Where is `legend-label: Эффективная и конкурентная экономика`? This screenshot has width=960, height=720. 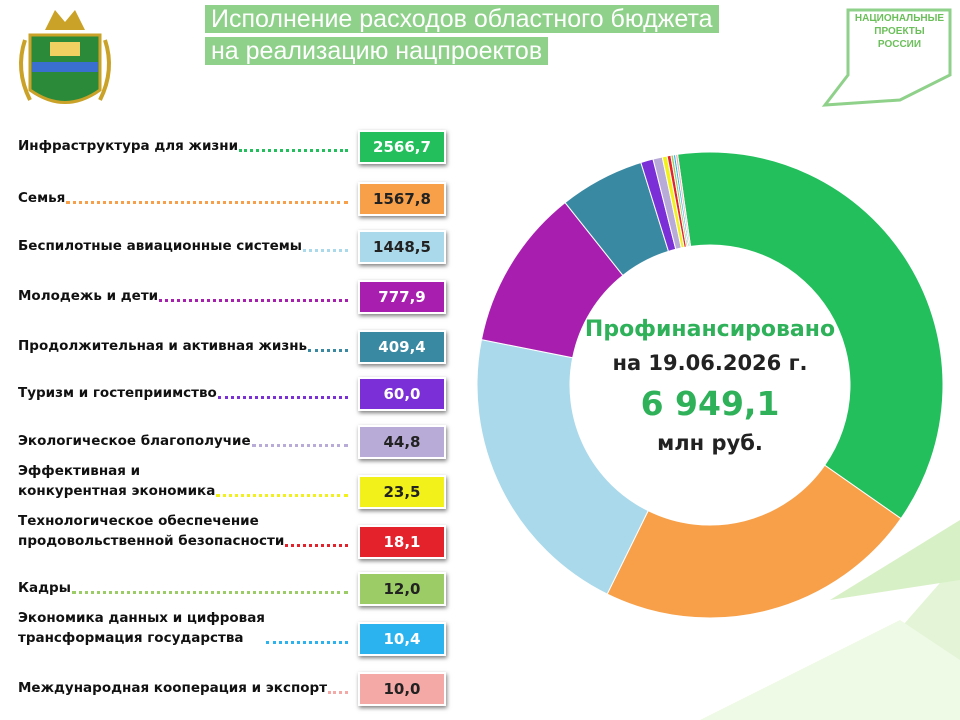 legend-label: Эффективная и конкурентная экономика is located at coordinates (185, 483).